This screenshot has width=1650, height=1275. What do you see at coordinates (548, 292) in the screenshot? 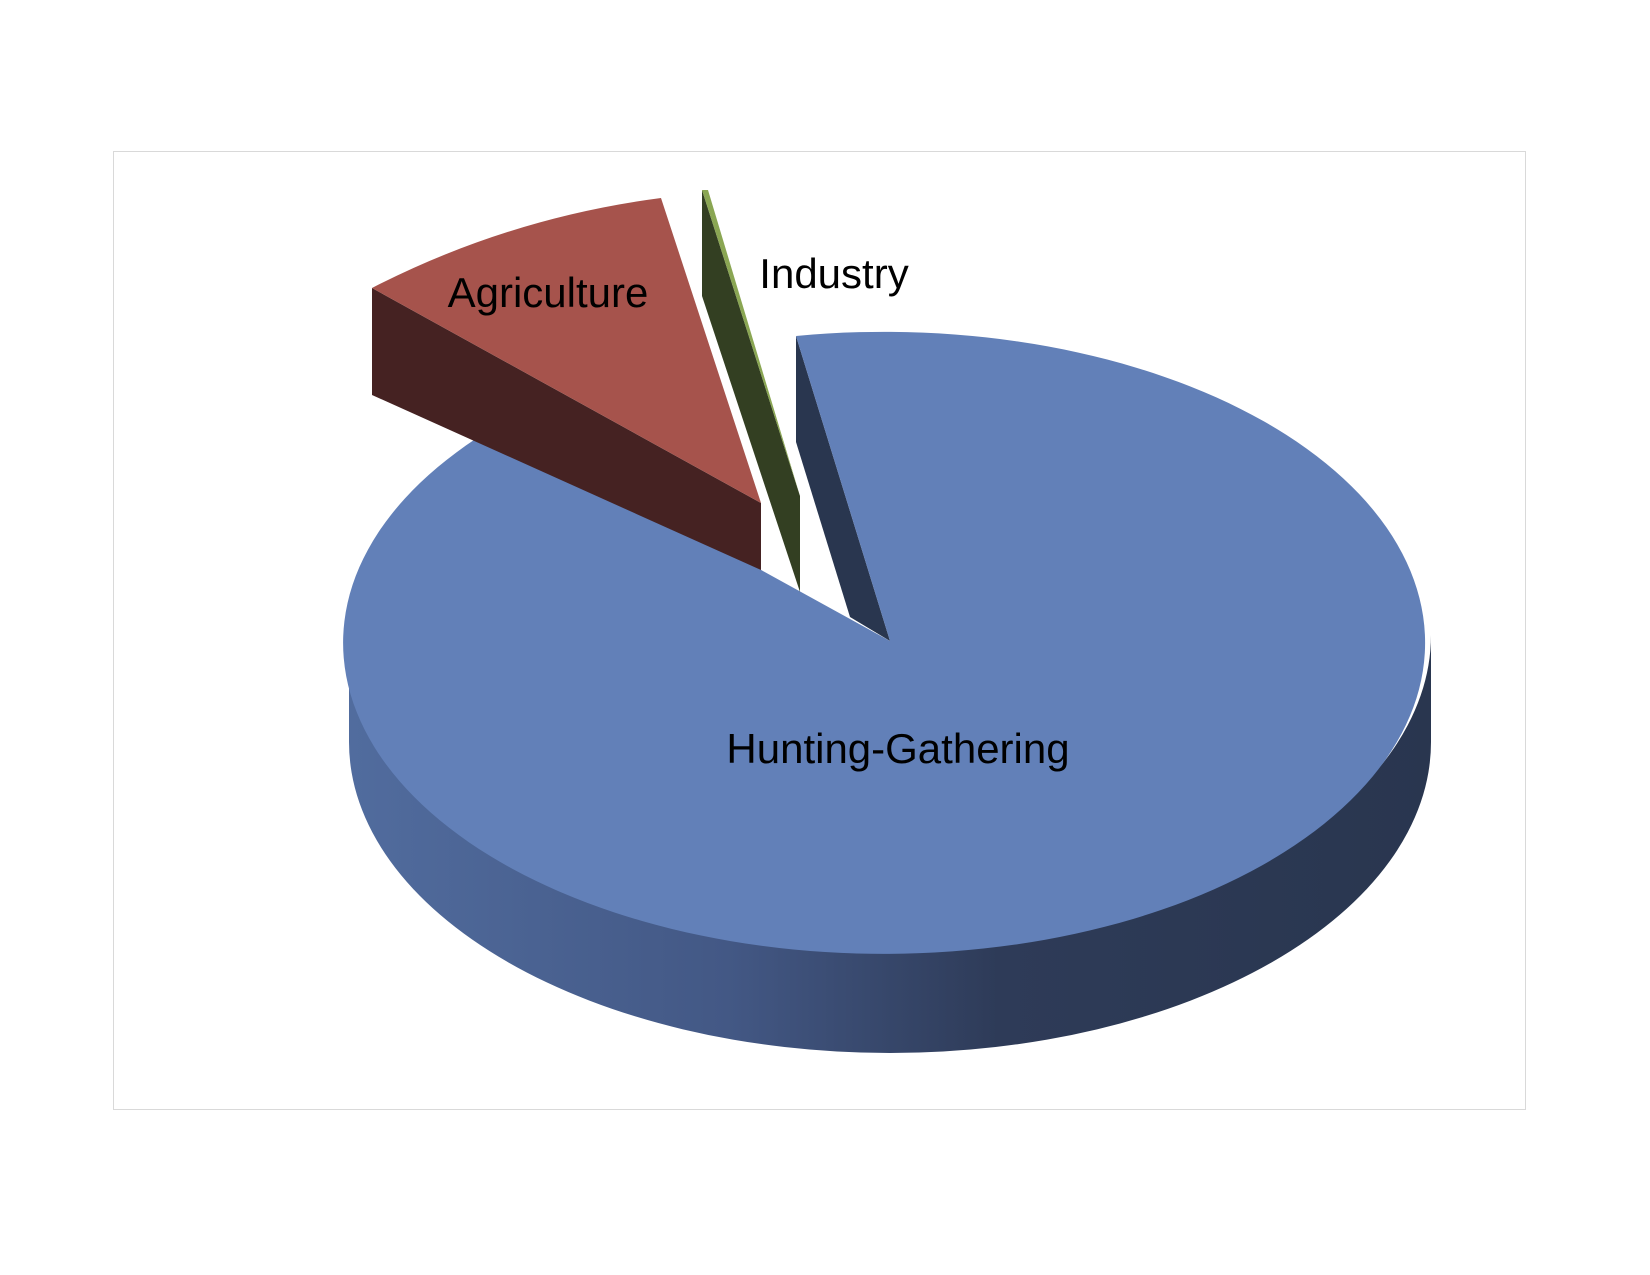
I see `slice-label-agriculture: Agriculture` at bounding box center [548, 292].